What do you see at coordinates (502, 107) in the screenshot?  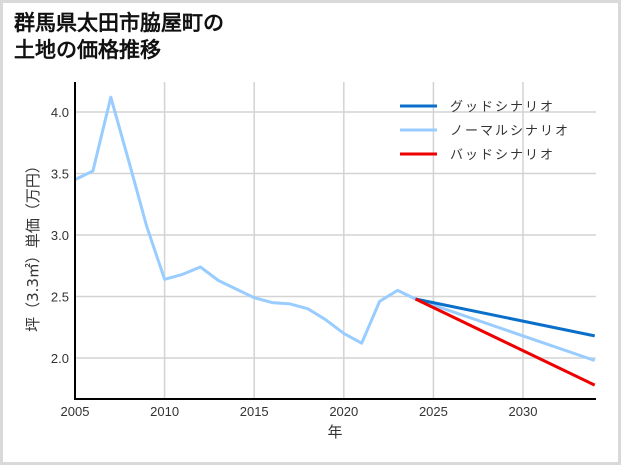 I see `legend-label: グッドシナリオ` at bounding box center [502, 107].